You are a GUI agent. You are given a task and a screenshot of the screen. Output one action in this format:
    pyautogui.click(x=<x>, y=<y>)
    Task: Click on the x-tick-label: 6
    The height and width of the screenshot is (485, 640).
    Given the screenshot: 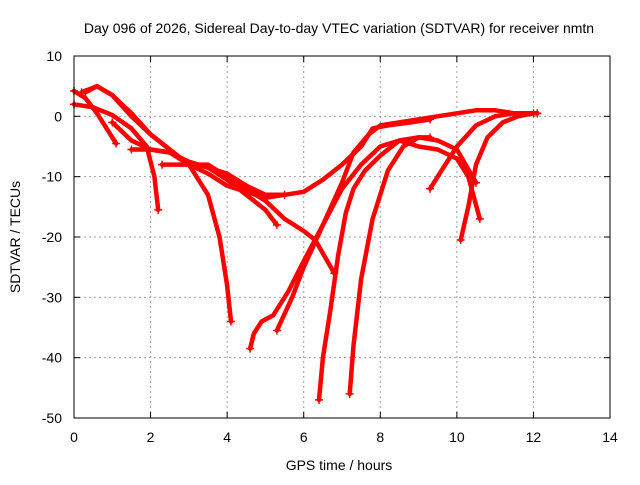 What is the action you would take?
    pyautogui.click(x=304, y=437)
    